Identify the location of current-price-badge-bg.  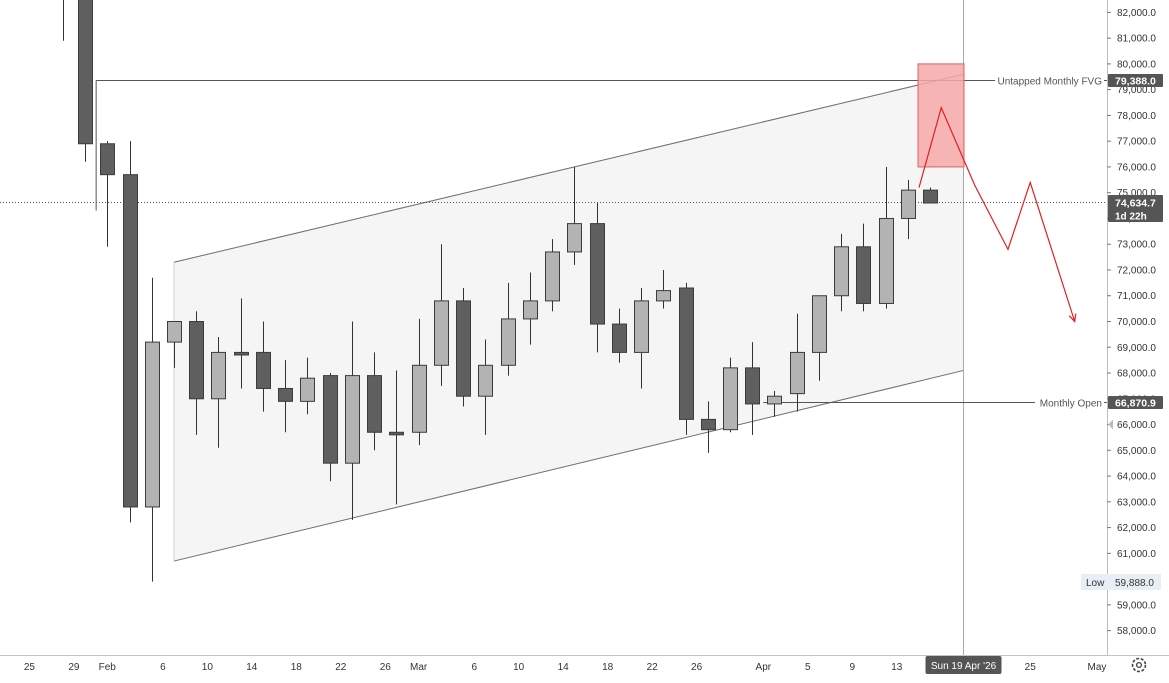
(1135, 208).